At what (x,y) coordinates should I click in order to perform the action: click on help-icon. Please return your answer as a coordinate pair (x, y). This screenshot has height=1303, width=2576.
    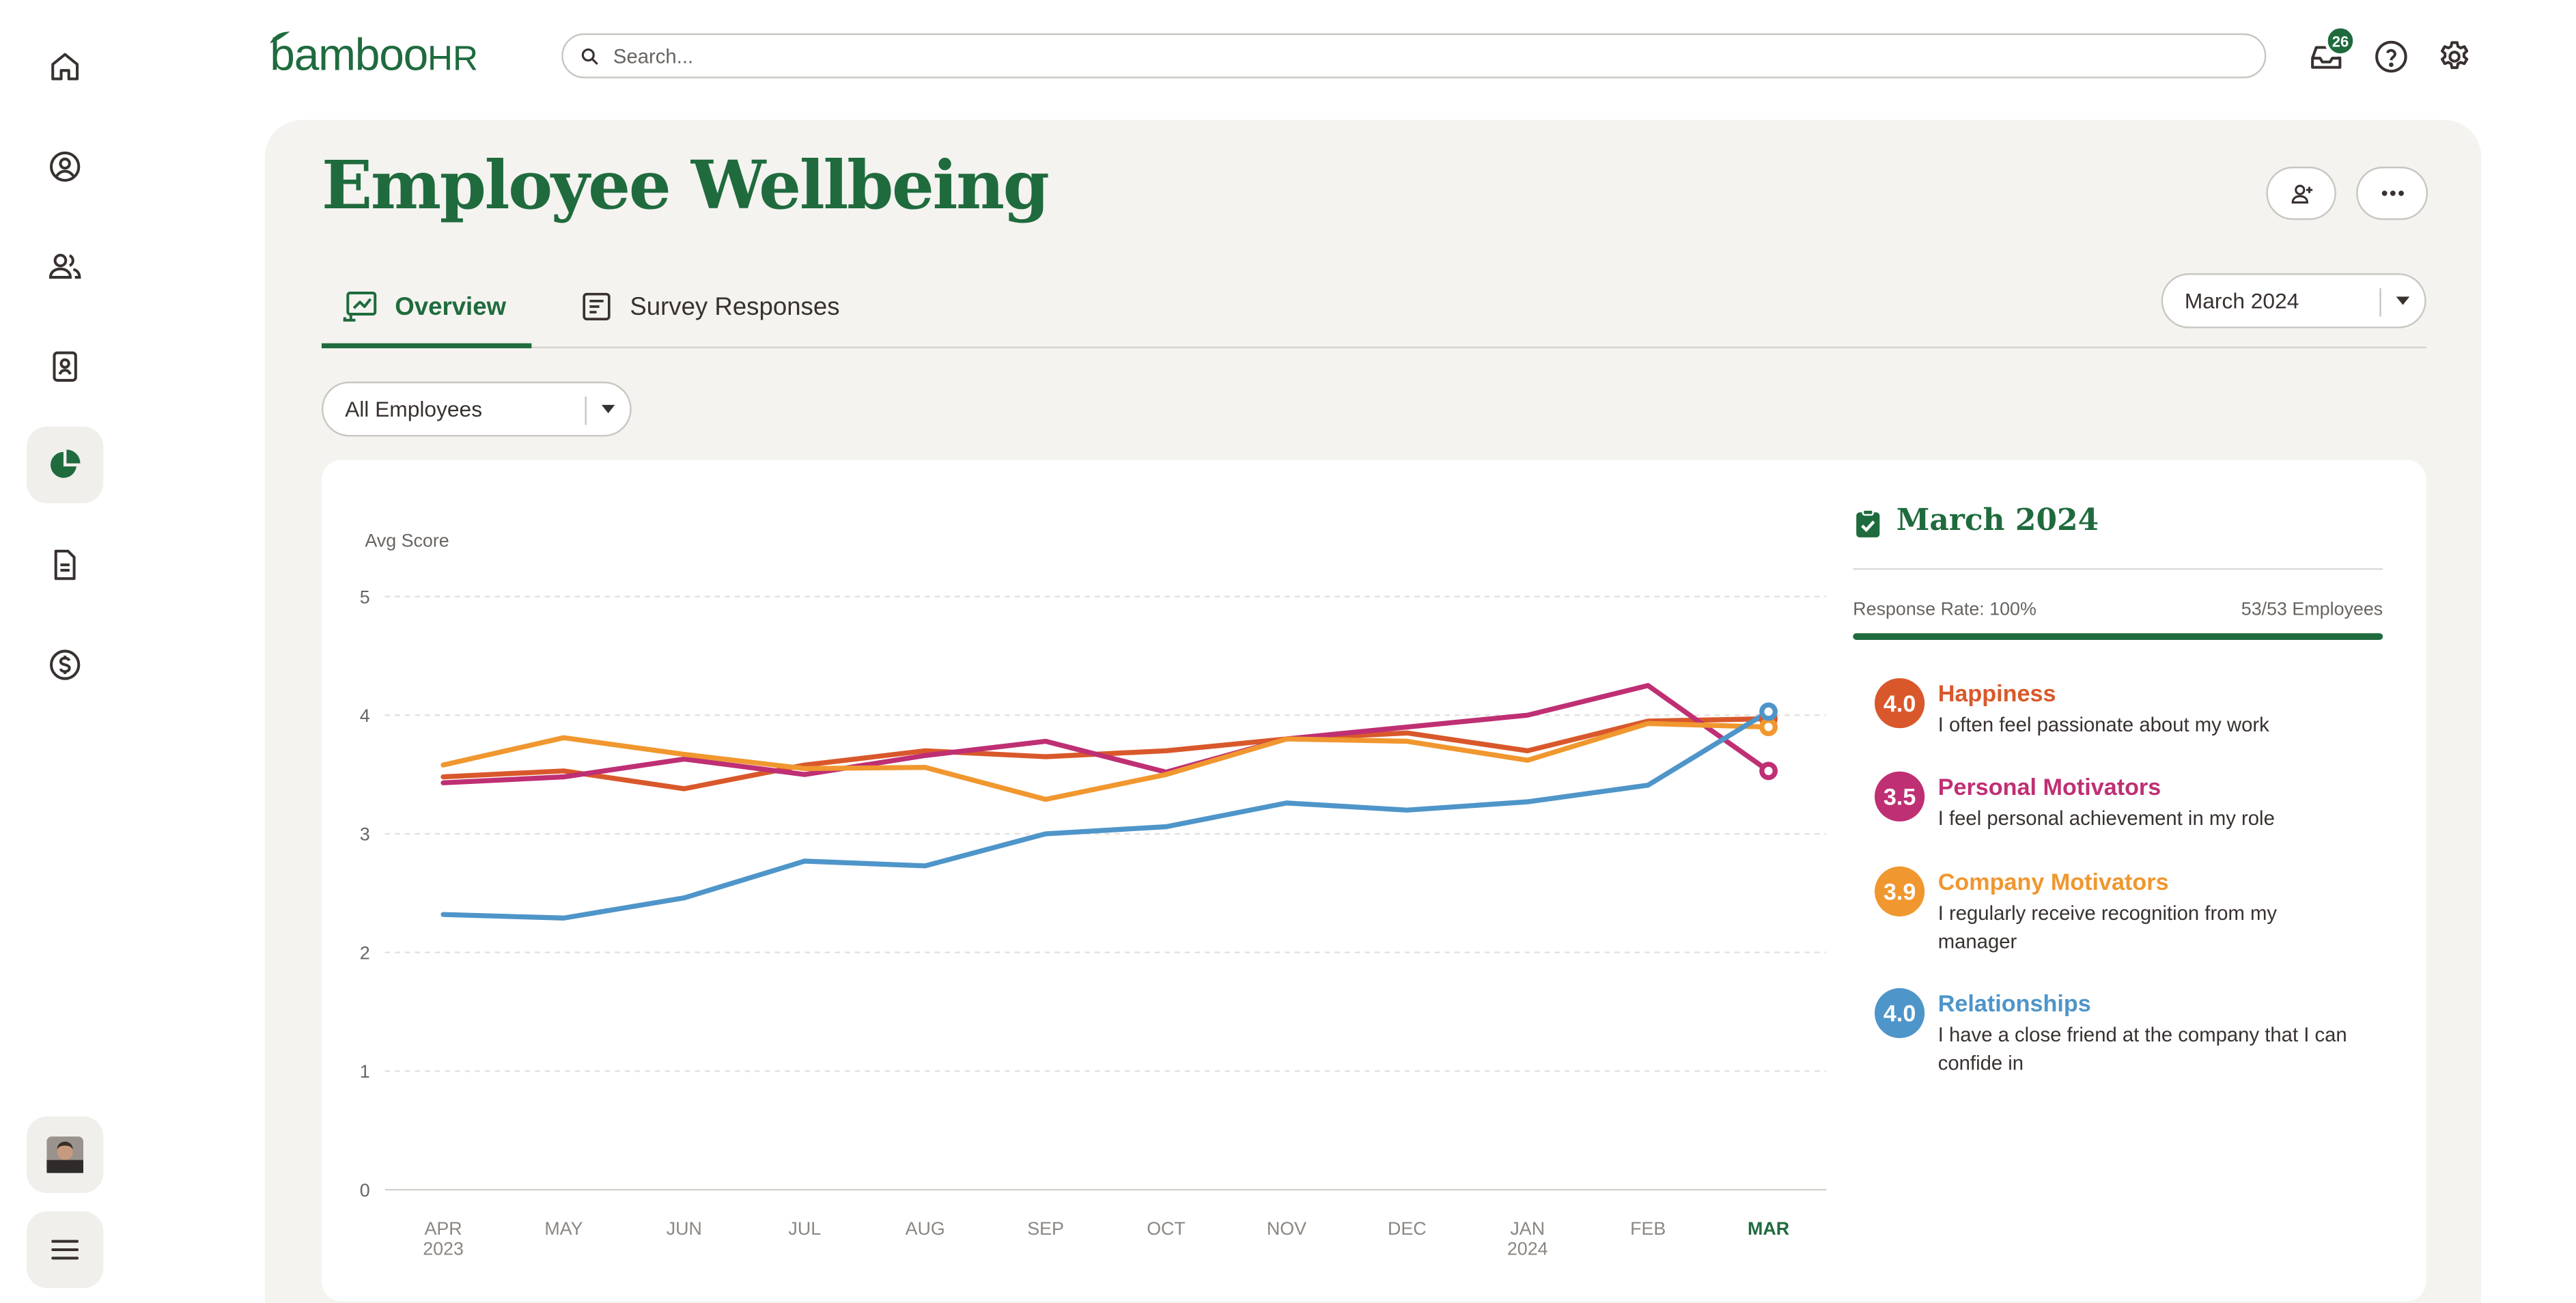
    Looking at the image, I should click on (2391, 56).